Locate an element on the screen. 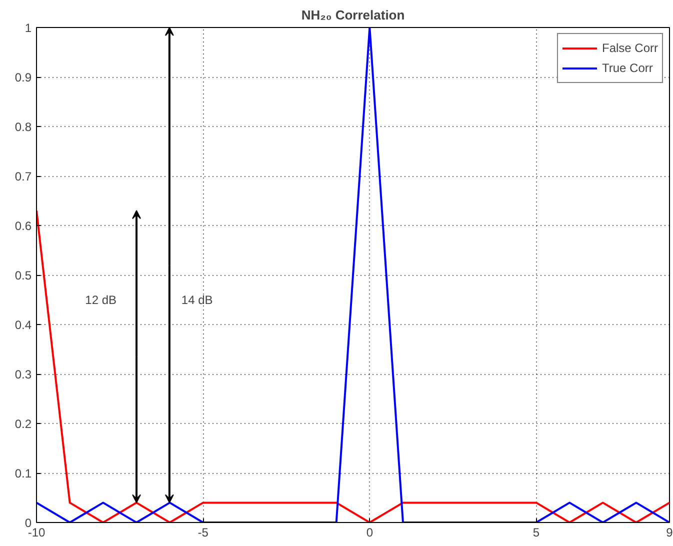 This screenshot has height=546, width=673. y-tick-label: 0.7 is located at coordinates (23, 177).